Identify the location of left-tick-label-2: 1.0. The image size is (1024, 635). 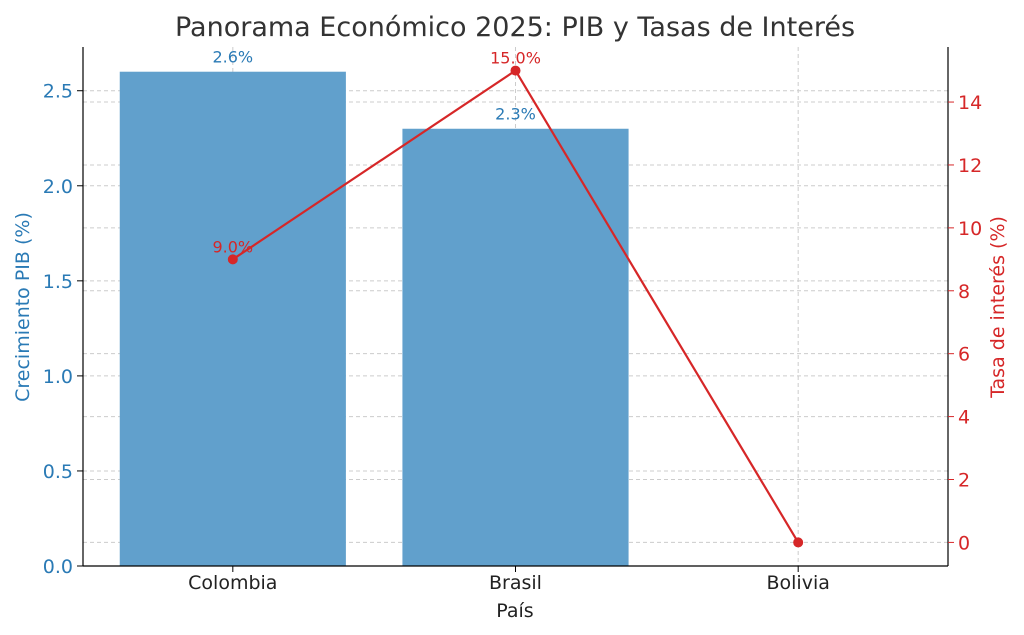
(58, 377).